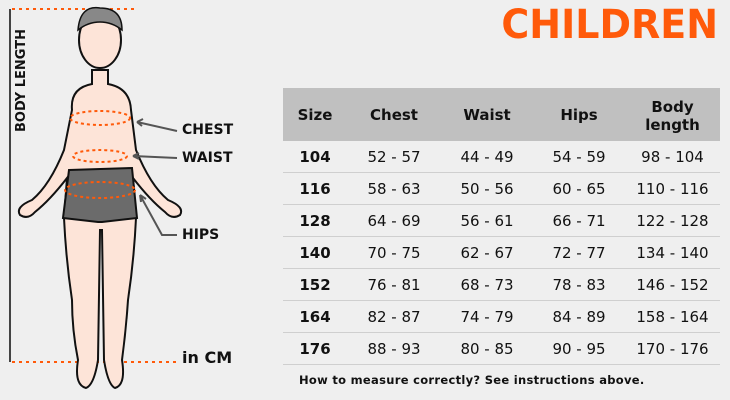 The image size is (730, 400). What do you see at coordinates (100, 156) in the screenshot?
I see `waist-measure-ring` at bounding box center [100, 156].